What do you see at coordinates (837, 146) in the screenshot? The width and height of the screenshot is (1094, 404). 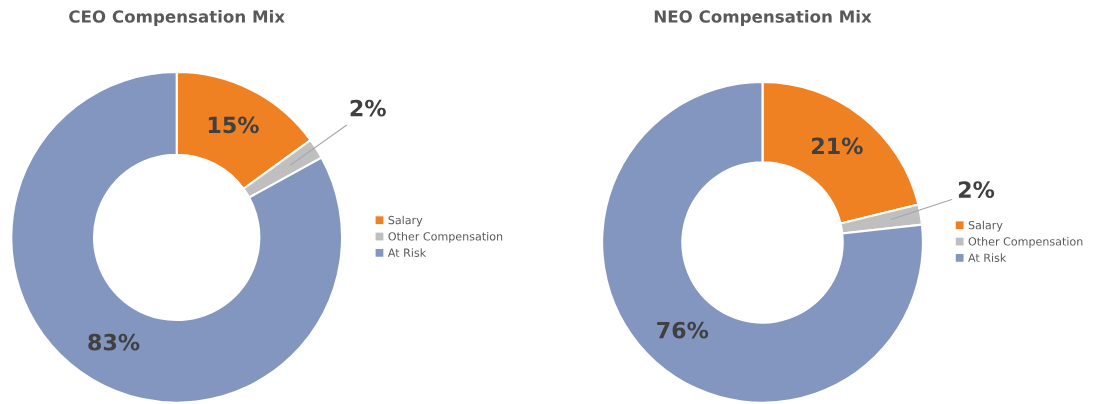 I see `data-label: 21%` at bounding box center [837, 146].